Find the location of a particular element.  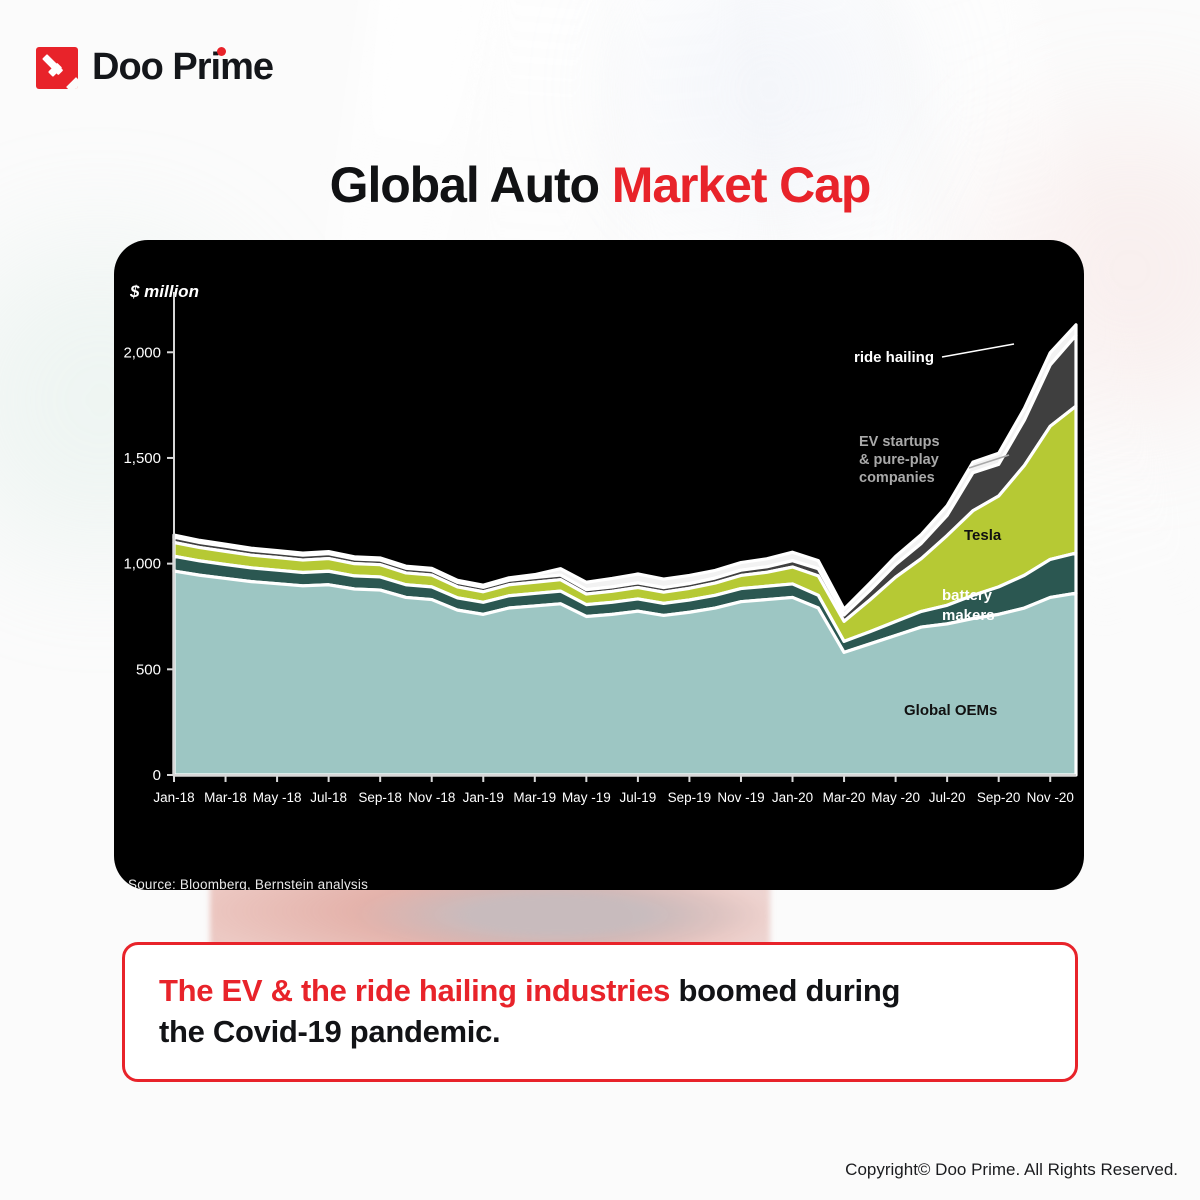

x-axis-tick-label: Sep-19 is located at coordinates (690, 797).